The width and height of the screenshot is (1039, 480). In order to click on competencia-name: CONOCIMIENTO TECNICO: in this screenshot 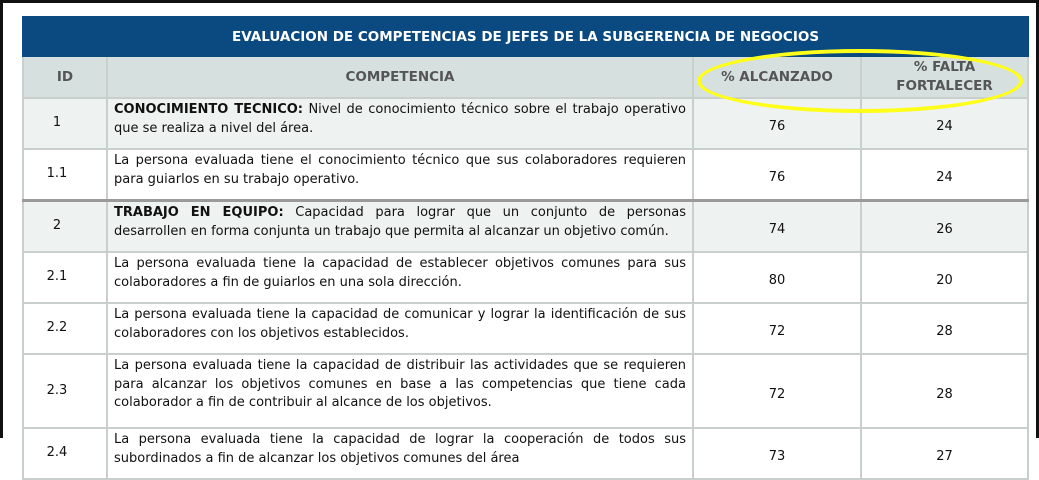, I will do `click(208, 109)`.